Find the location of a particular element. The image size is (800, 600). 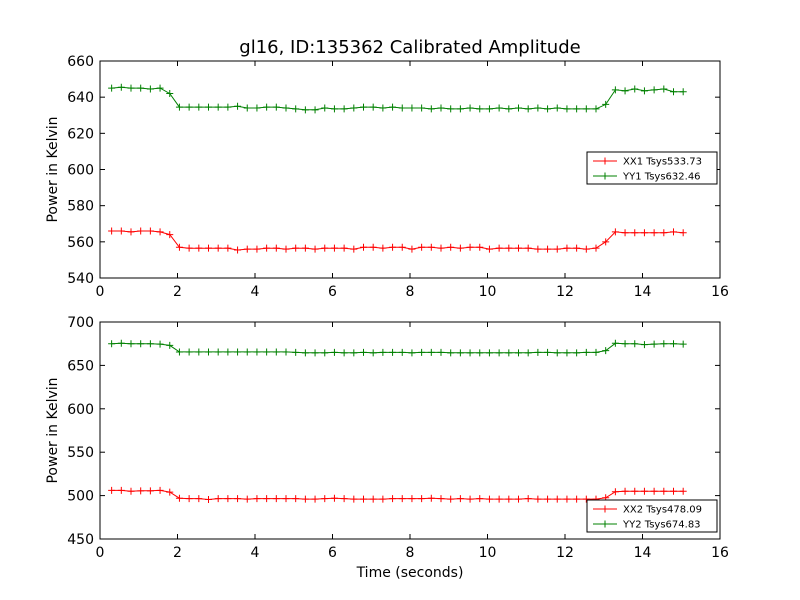

legend-marker is located at coordinates (605, 524).